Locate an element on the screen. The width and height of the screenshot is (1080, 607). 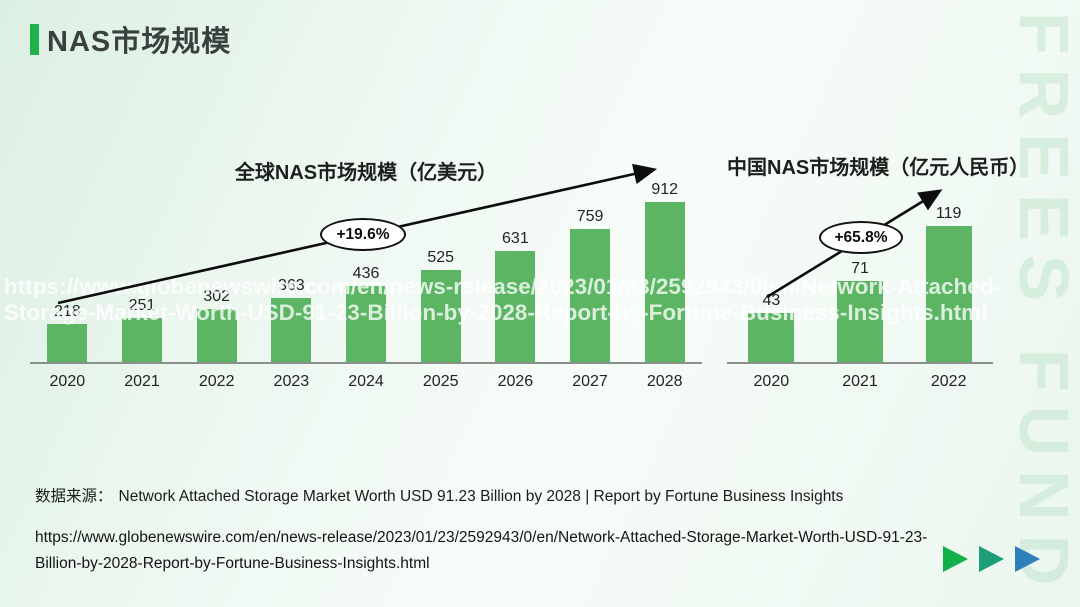
growth-badge-global: +19.6% is located at coordinates (363, 234).